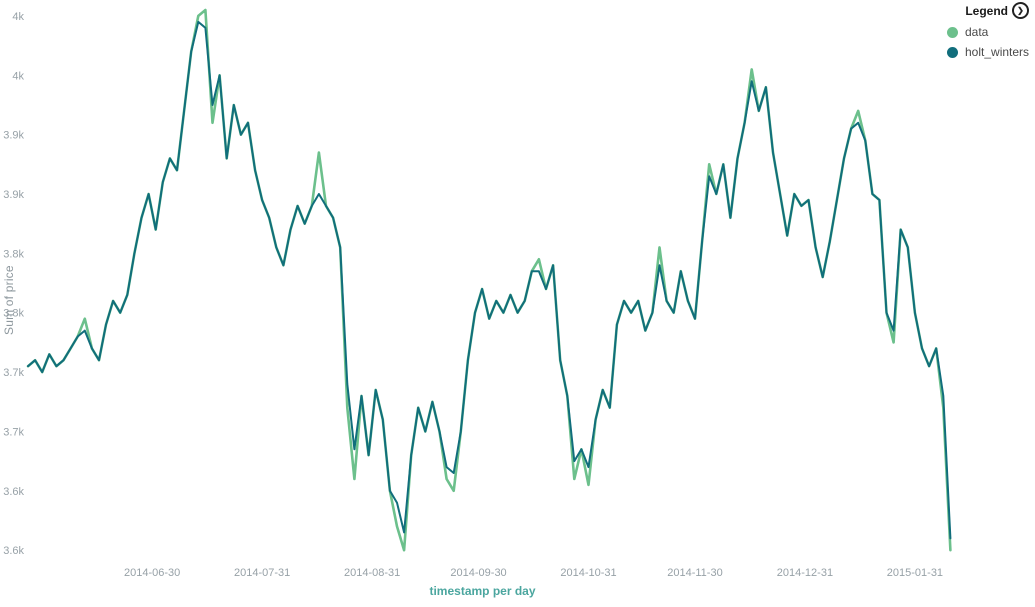 The height and width of the screenshot is (607, 1035). What do you see at coordinates (372, 573) in the screenshot?
I see `x-tick-label: 2014-08-31` at bounding box center [372, 573].